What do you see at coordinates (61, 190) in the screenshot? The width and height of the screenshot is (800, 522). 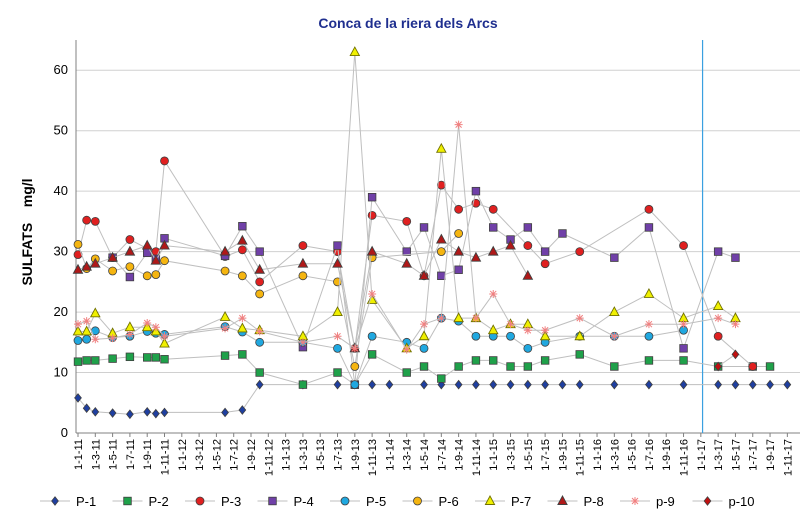 I see `y-tick-label: 40` at bounding box center [61, 190].